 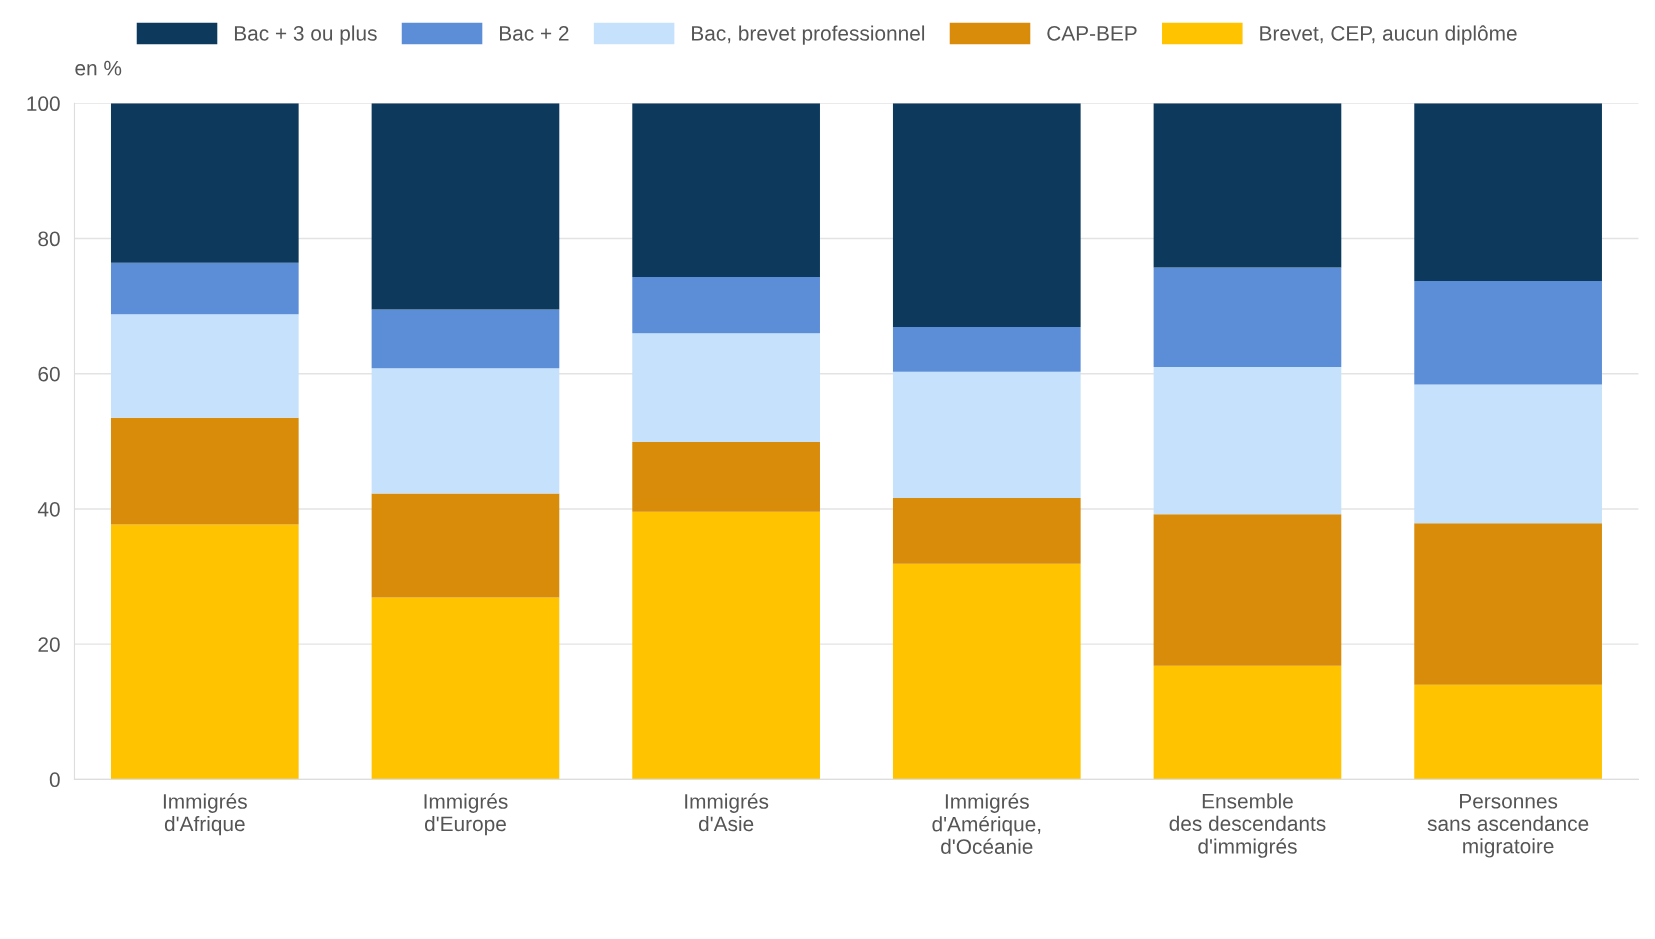 What do you see at coordinates (1388, 35) in the screenshot?
I see `legend-label: Brevet, CEP, aucun diplôme` at bounding box center [1388, 35].